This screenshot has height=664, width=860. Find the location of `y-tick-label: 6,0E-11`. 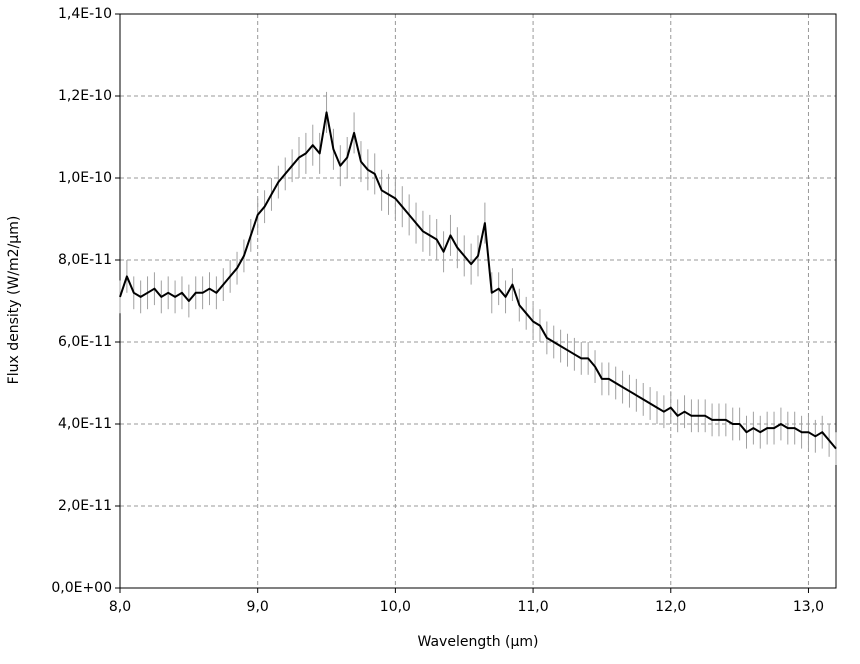

y-tick-label: 6,0E-11 is located at coordinates (85, 342).